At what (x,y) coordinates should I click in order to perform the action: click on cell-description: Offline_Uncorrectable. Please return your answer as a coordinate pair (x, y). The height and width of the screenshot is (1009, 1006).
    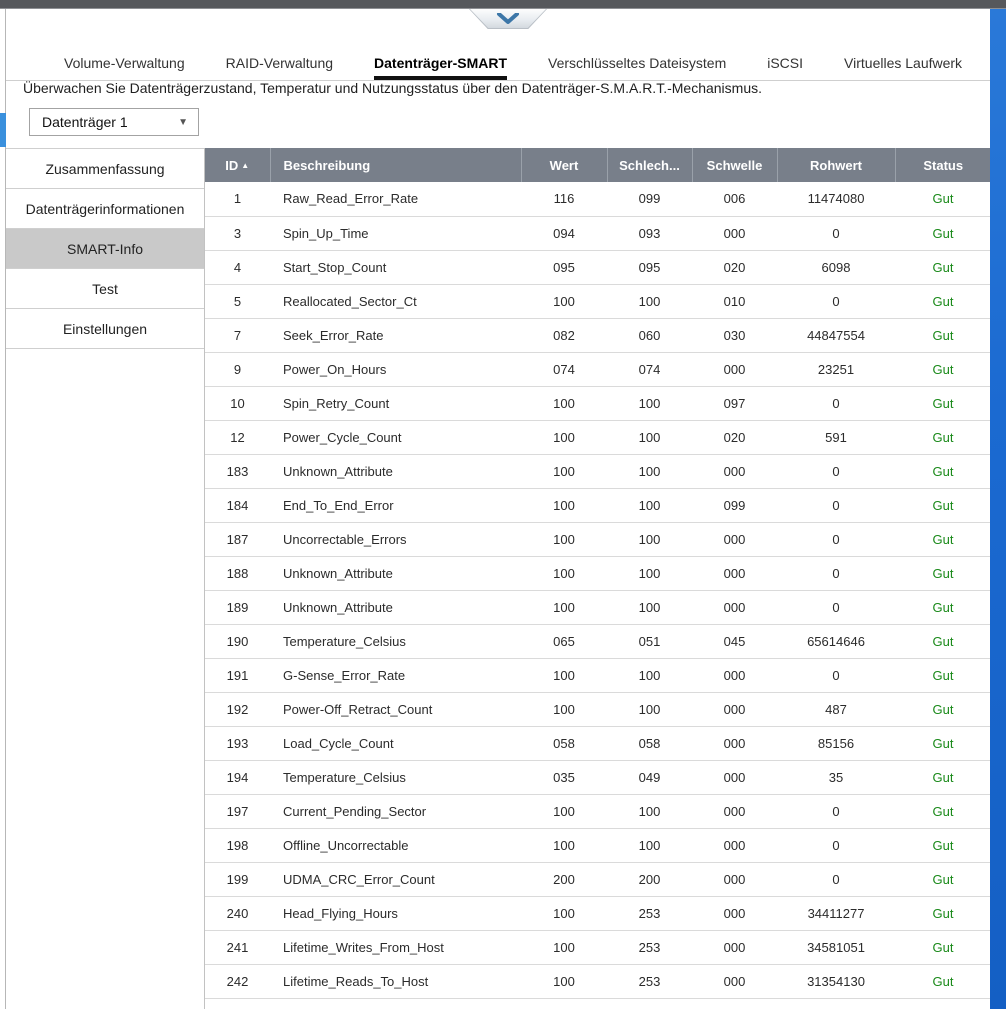
    Looking at the image, I should click on (395, 845).